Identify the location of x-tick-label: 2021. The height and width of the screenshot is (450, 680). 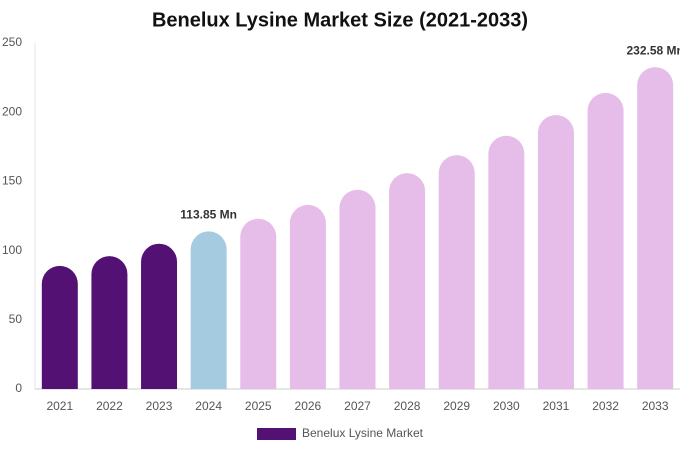
(59, 406).